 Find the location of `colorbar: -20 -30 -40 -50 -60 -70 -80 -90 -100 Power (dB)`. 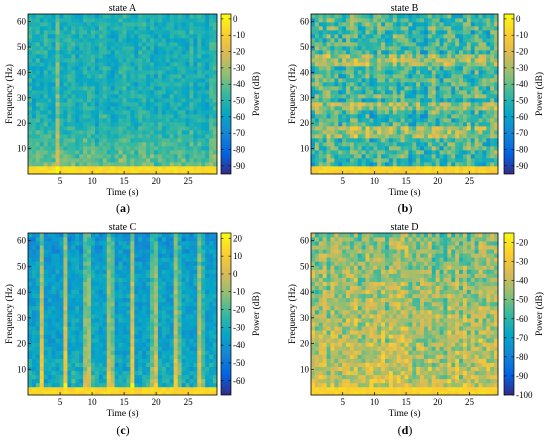

colorbar: -20 -30 -40 -50 -60 -70 -80 -90 -100 Power (dB) is located at coordinates (524, 316).